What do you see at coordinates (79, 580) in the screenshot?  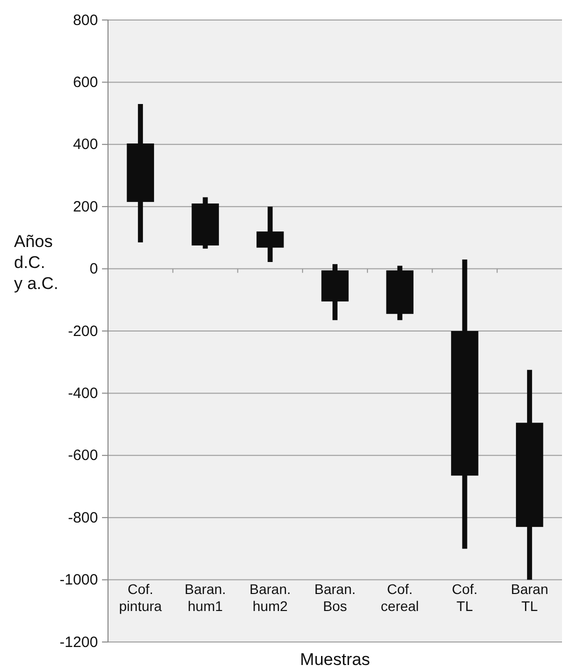 I see `y-tick-label: -1000` at bounding box center [79, 580].